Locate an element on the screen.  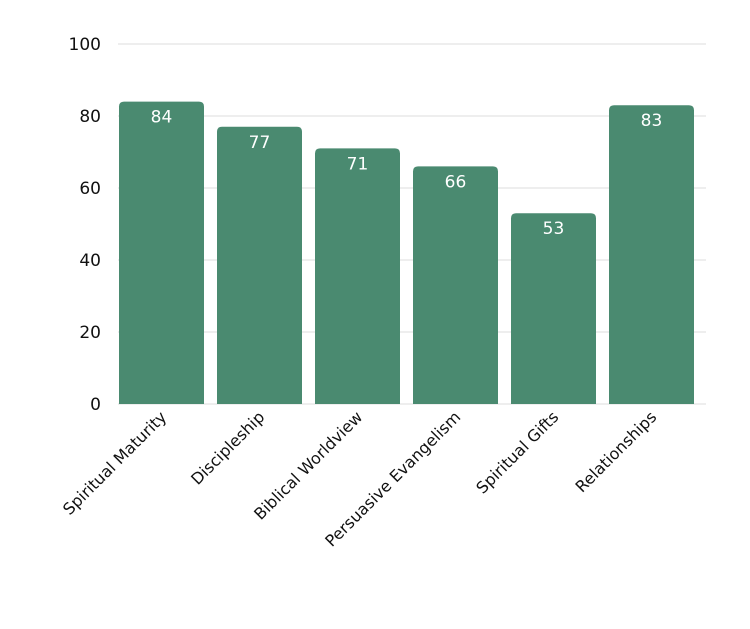
x-category-label: Spiritual Gifts is located at coordinates (517, 452).